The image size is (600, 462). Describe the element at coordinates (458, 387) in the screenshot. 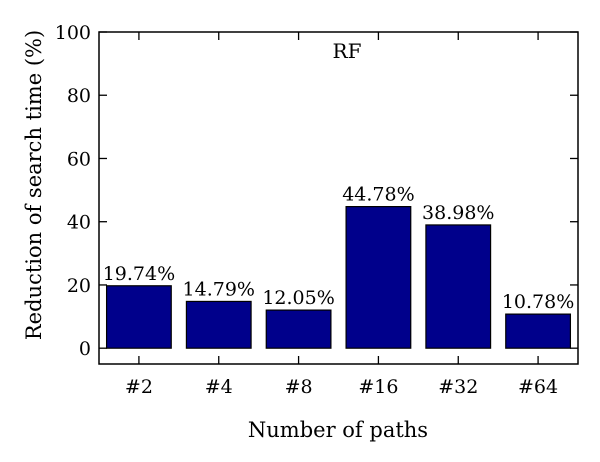

I see `x-tick-label: #32` at that location.